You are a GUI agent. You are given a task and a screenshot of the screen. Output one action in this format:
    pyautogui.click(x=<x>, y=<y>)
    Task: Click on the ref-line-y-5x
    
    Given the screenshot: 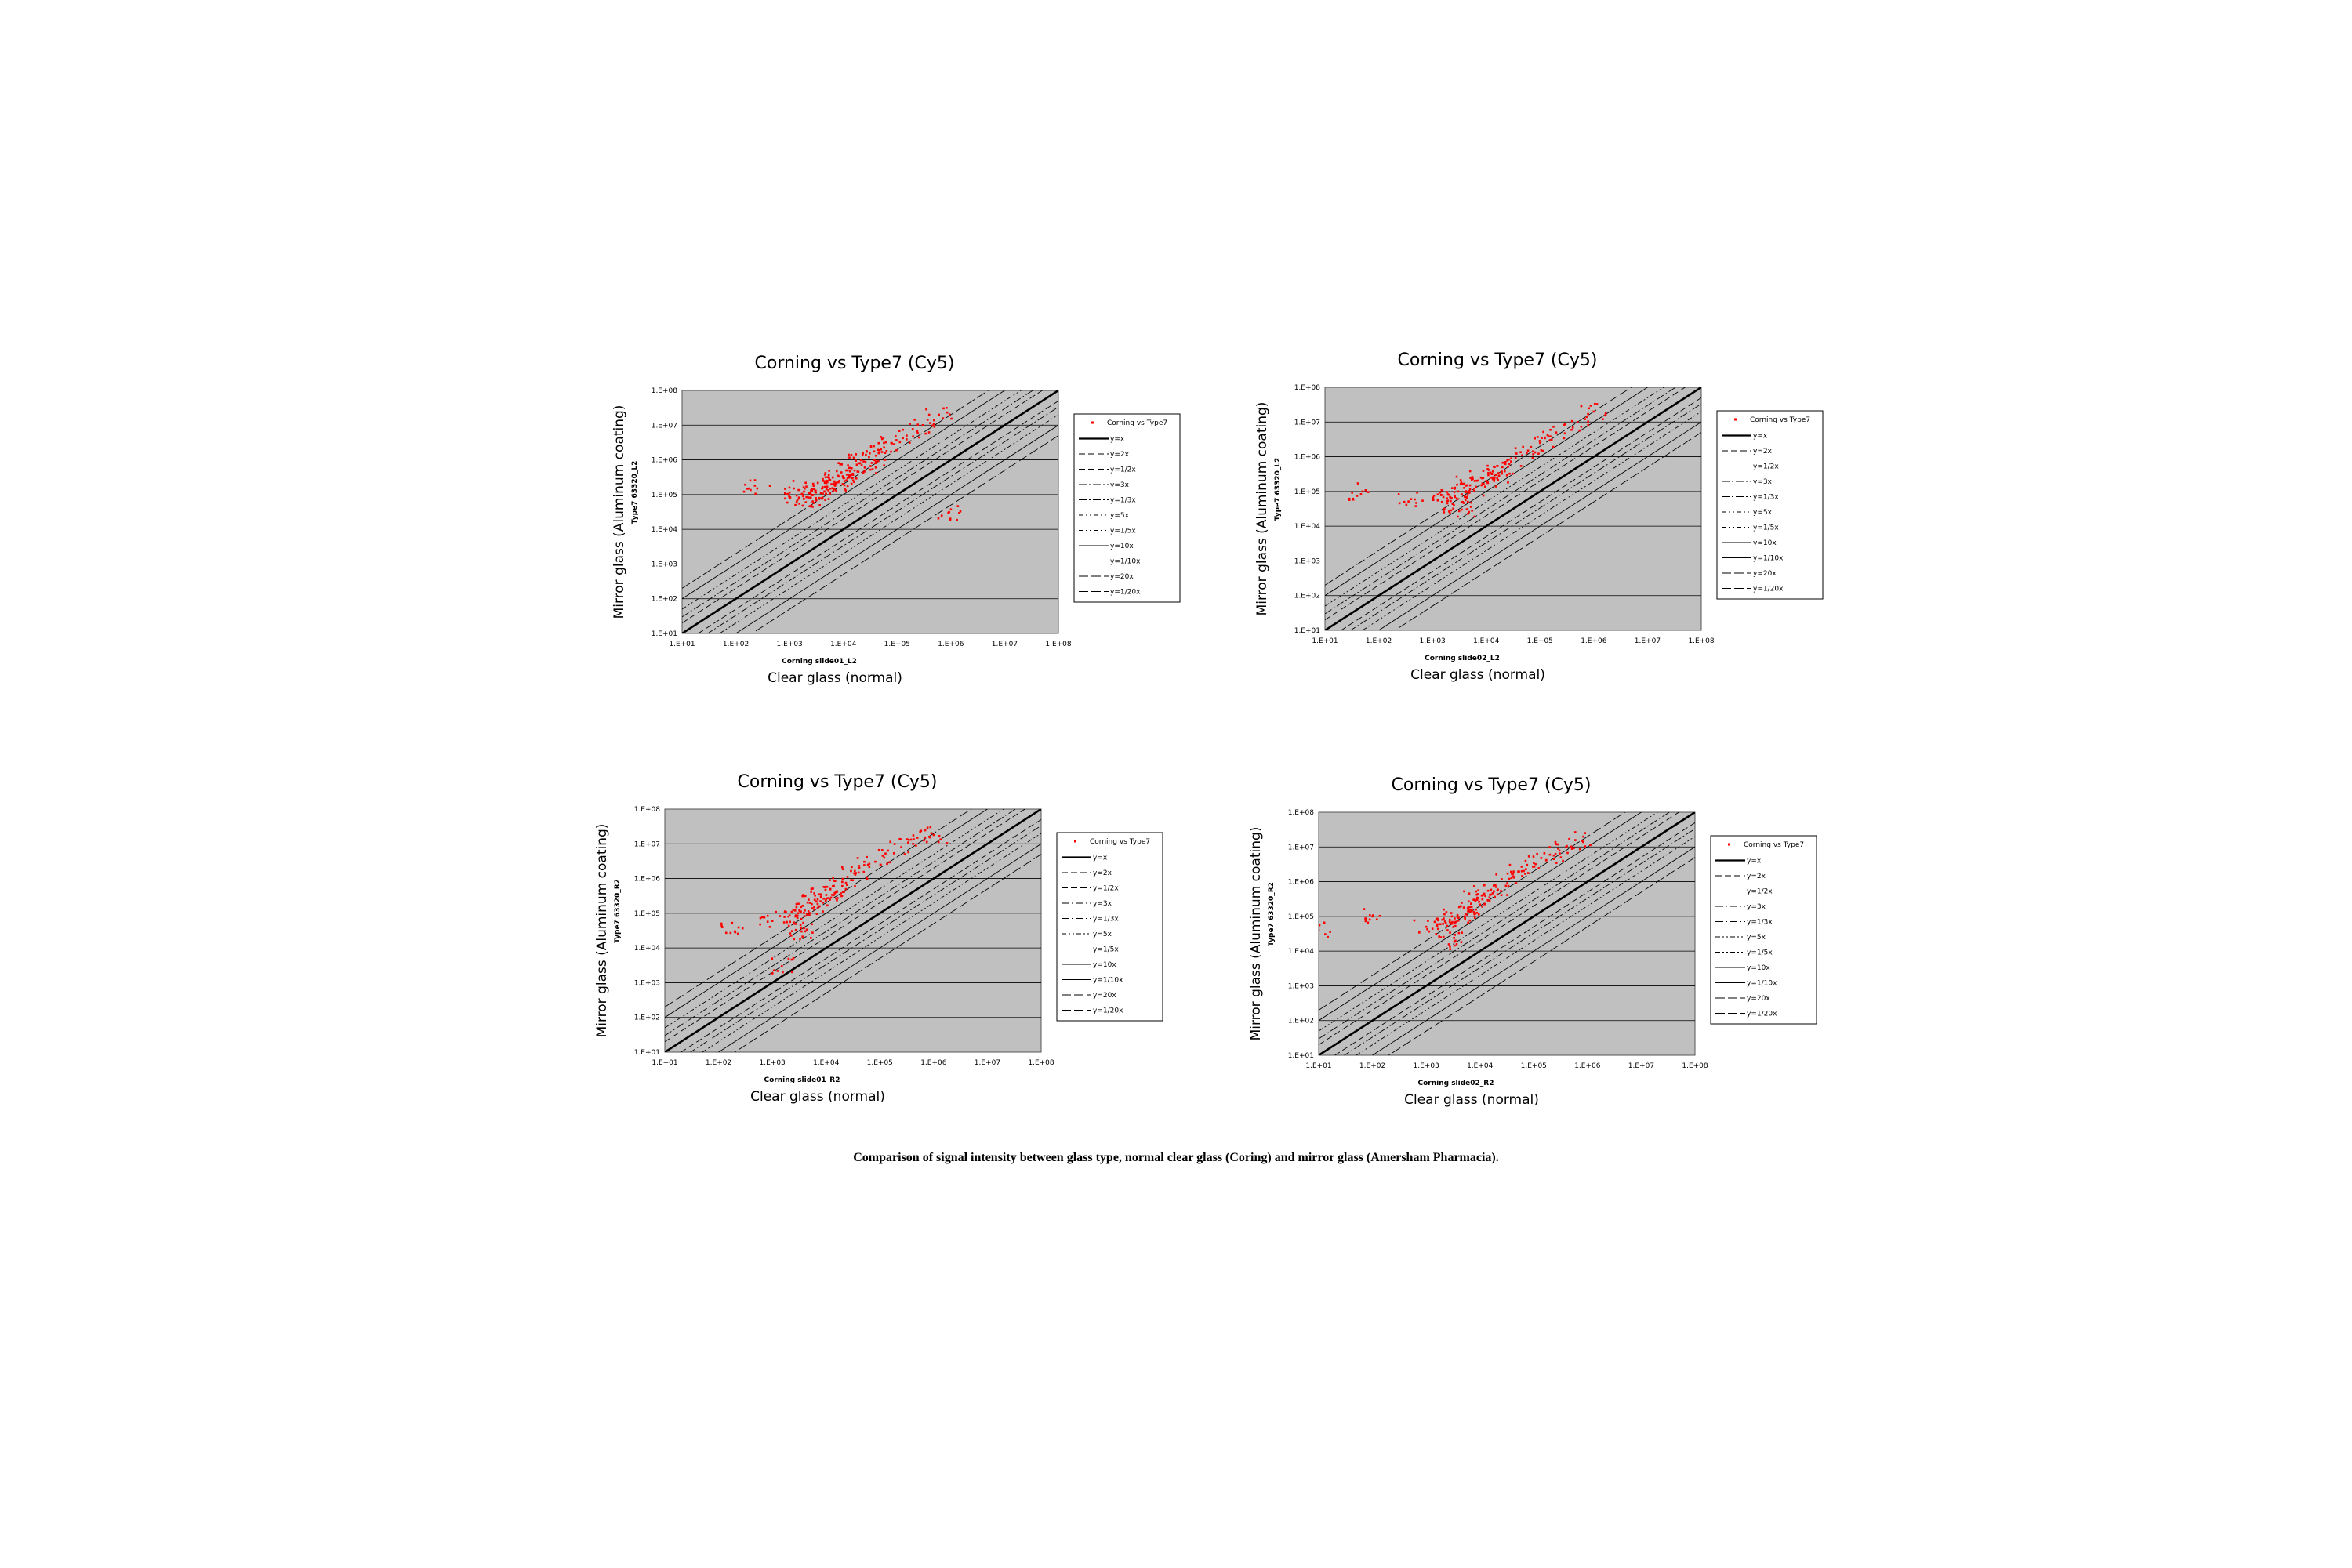 What is the action you would take?
    pyautogui.click(x=1488, y=922)
    